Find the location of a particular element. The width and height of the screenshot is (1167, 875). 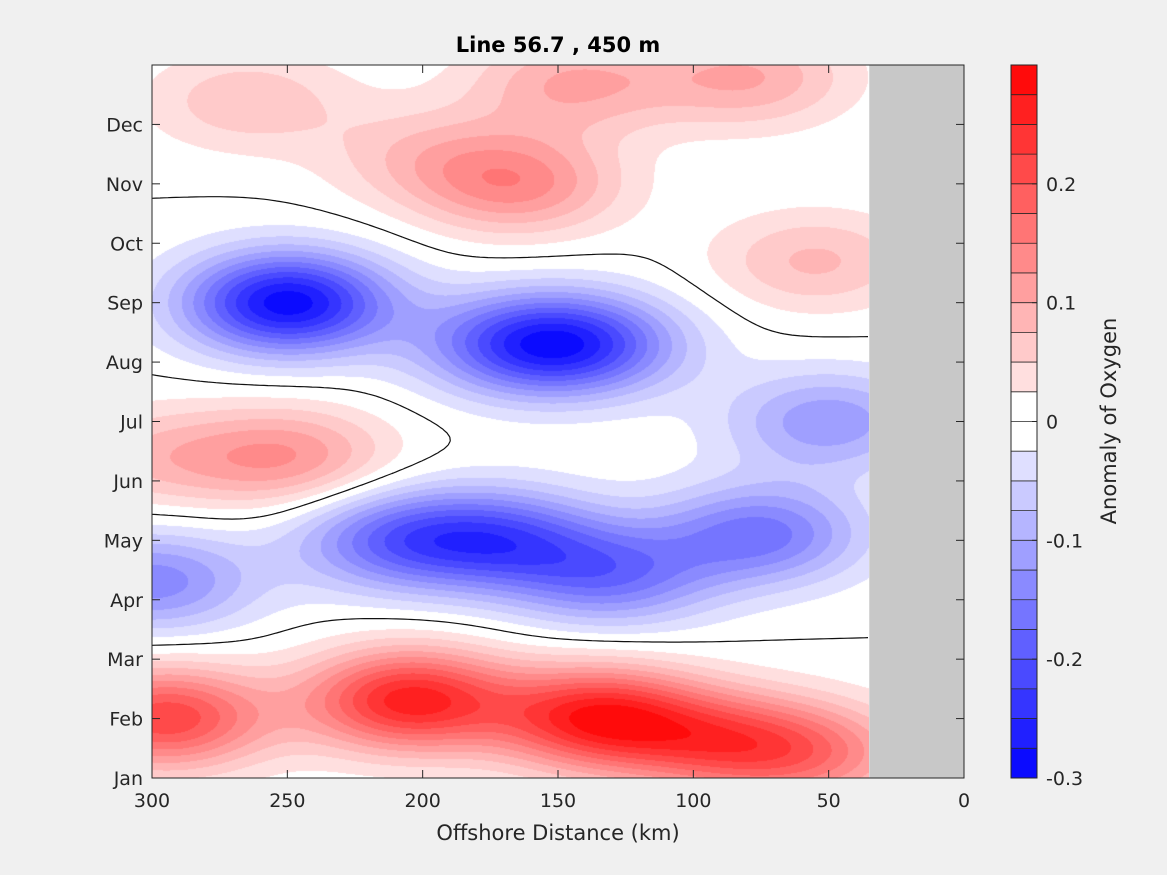

y-tick-label: Jul is located at coordinates (131, 423).